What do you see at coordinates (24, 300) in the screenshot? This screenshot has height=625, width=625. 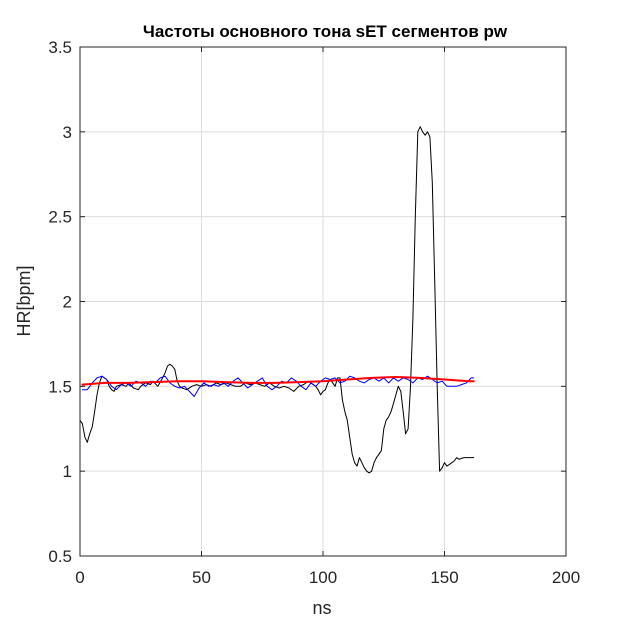 I see `y-axis-label: HR[bpm]` at bounding box center [24, 300].